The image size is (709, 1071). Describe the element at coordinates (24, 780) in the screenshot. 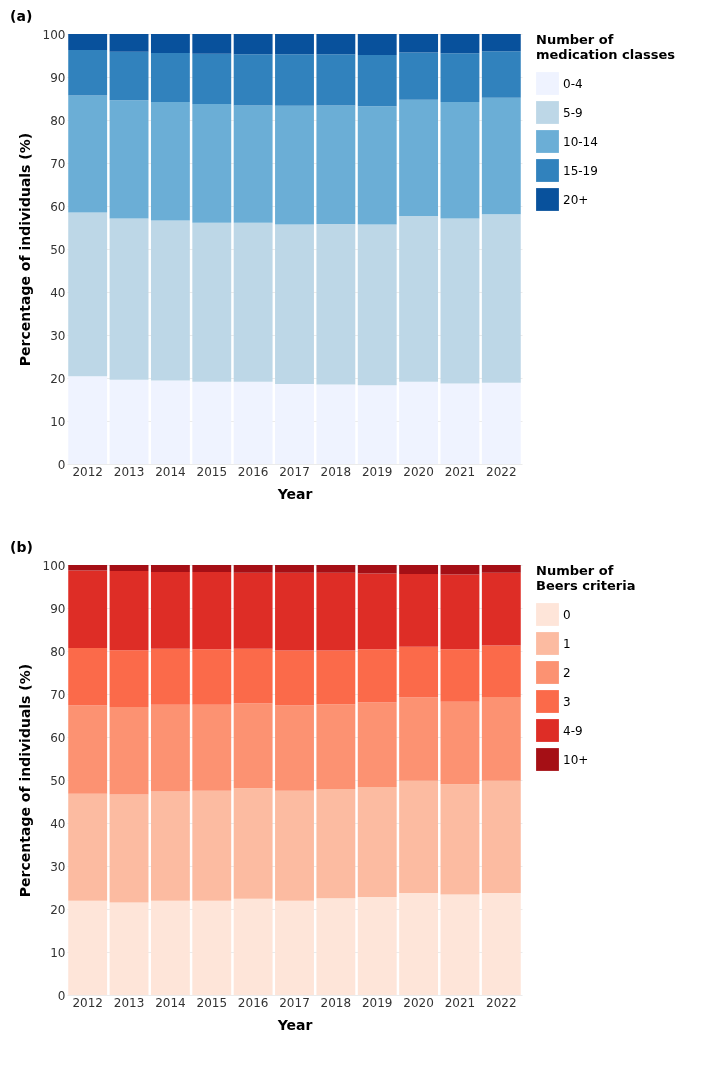

I see `y-axis-title: Percentage of individuals (%)` at that location.